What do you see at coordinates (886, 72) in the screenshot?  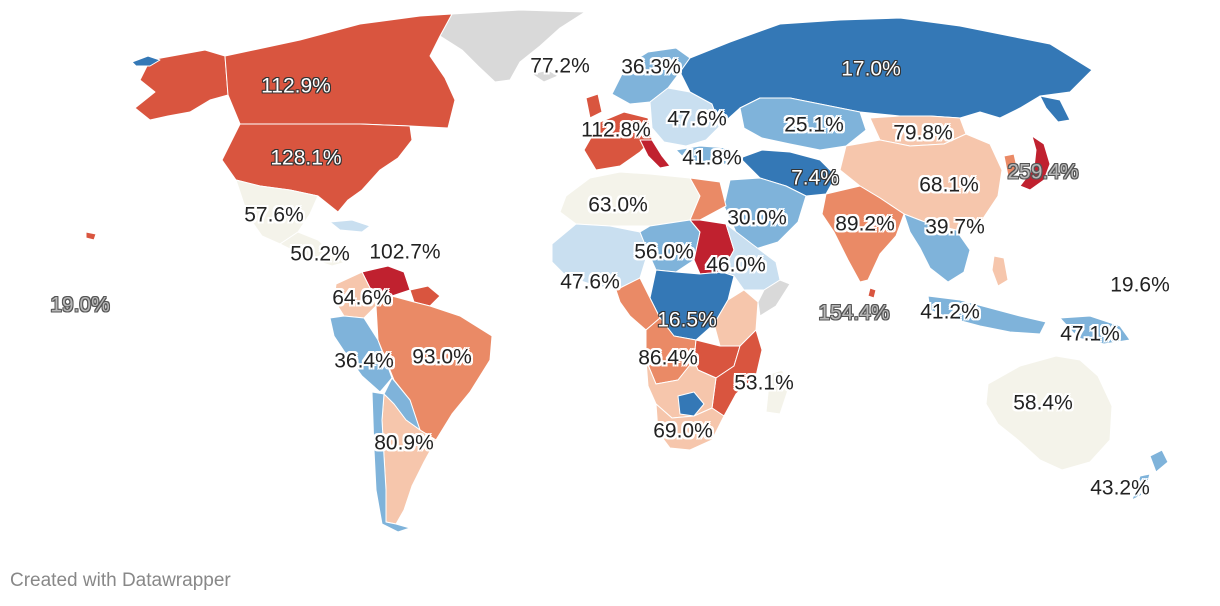 I see `country-russia` at bounding box center [886, 72].